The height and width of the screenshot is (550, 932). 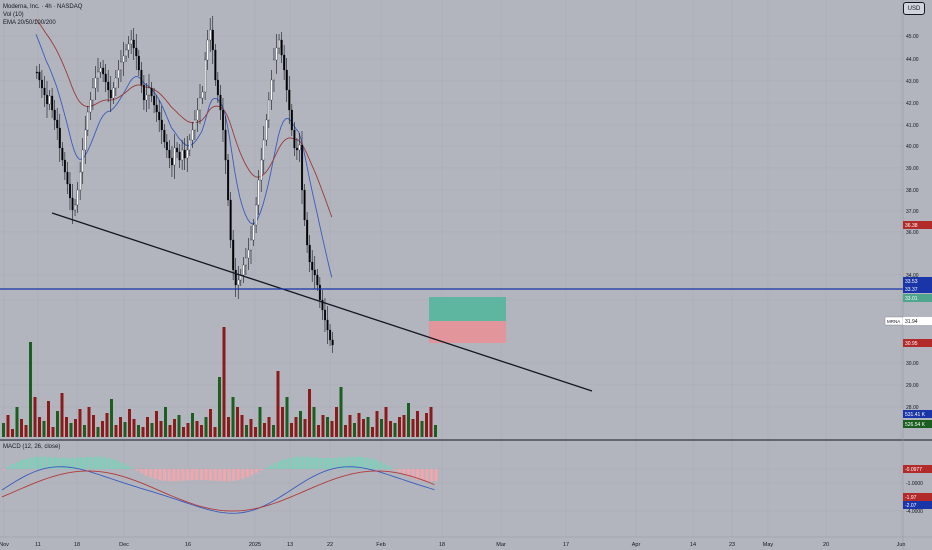 I want to click on time-tick-label: 20, so click(x=826, y=545).